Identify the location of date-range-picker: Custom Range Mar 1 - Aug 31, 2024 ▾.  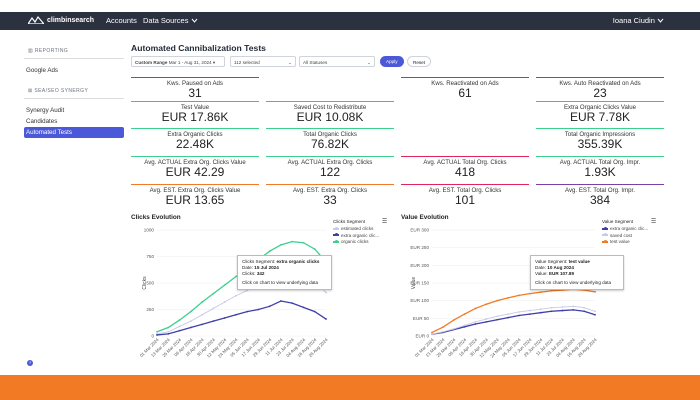
(178, 61).